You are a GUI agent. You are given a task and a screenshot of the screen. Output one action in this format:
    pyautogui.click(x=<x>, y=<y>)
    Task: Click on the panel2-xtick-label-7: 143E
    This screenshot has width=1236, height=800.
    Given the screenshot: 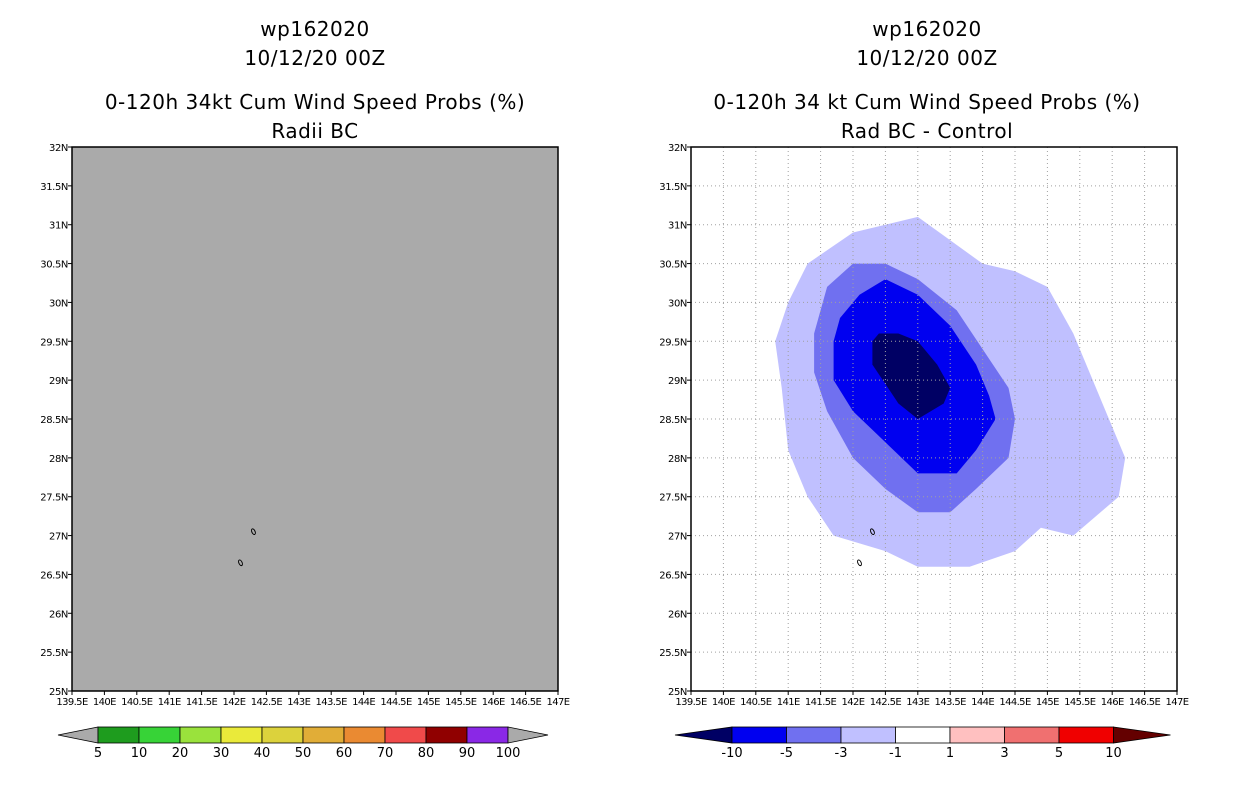 What is the action you would take?
    pyautogui.click(x=917, y=702)
    